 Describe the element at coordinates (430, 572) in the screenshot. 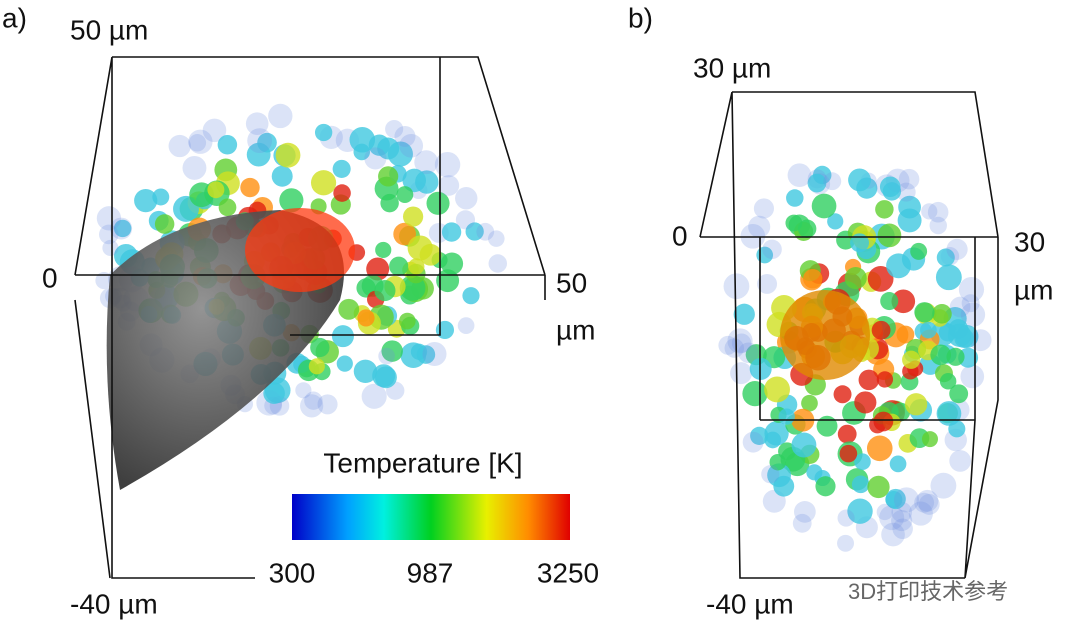

I see `colorbar-label: 987` at that location.